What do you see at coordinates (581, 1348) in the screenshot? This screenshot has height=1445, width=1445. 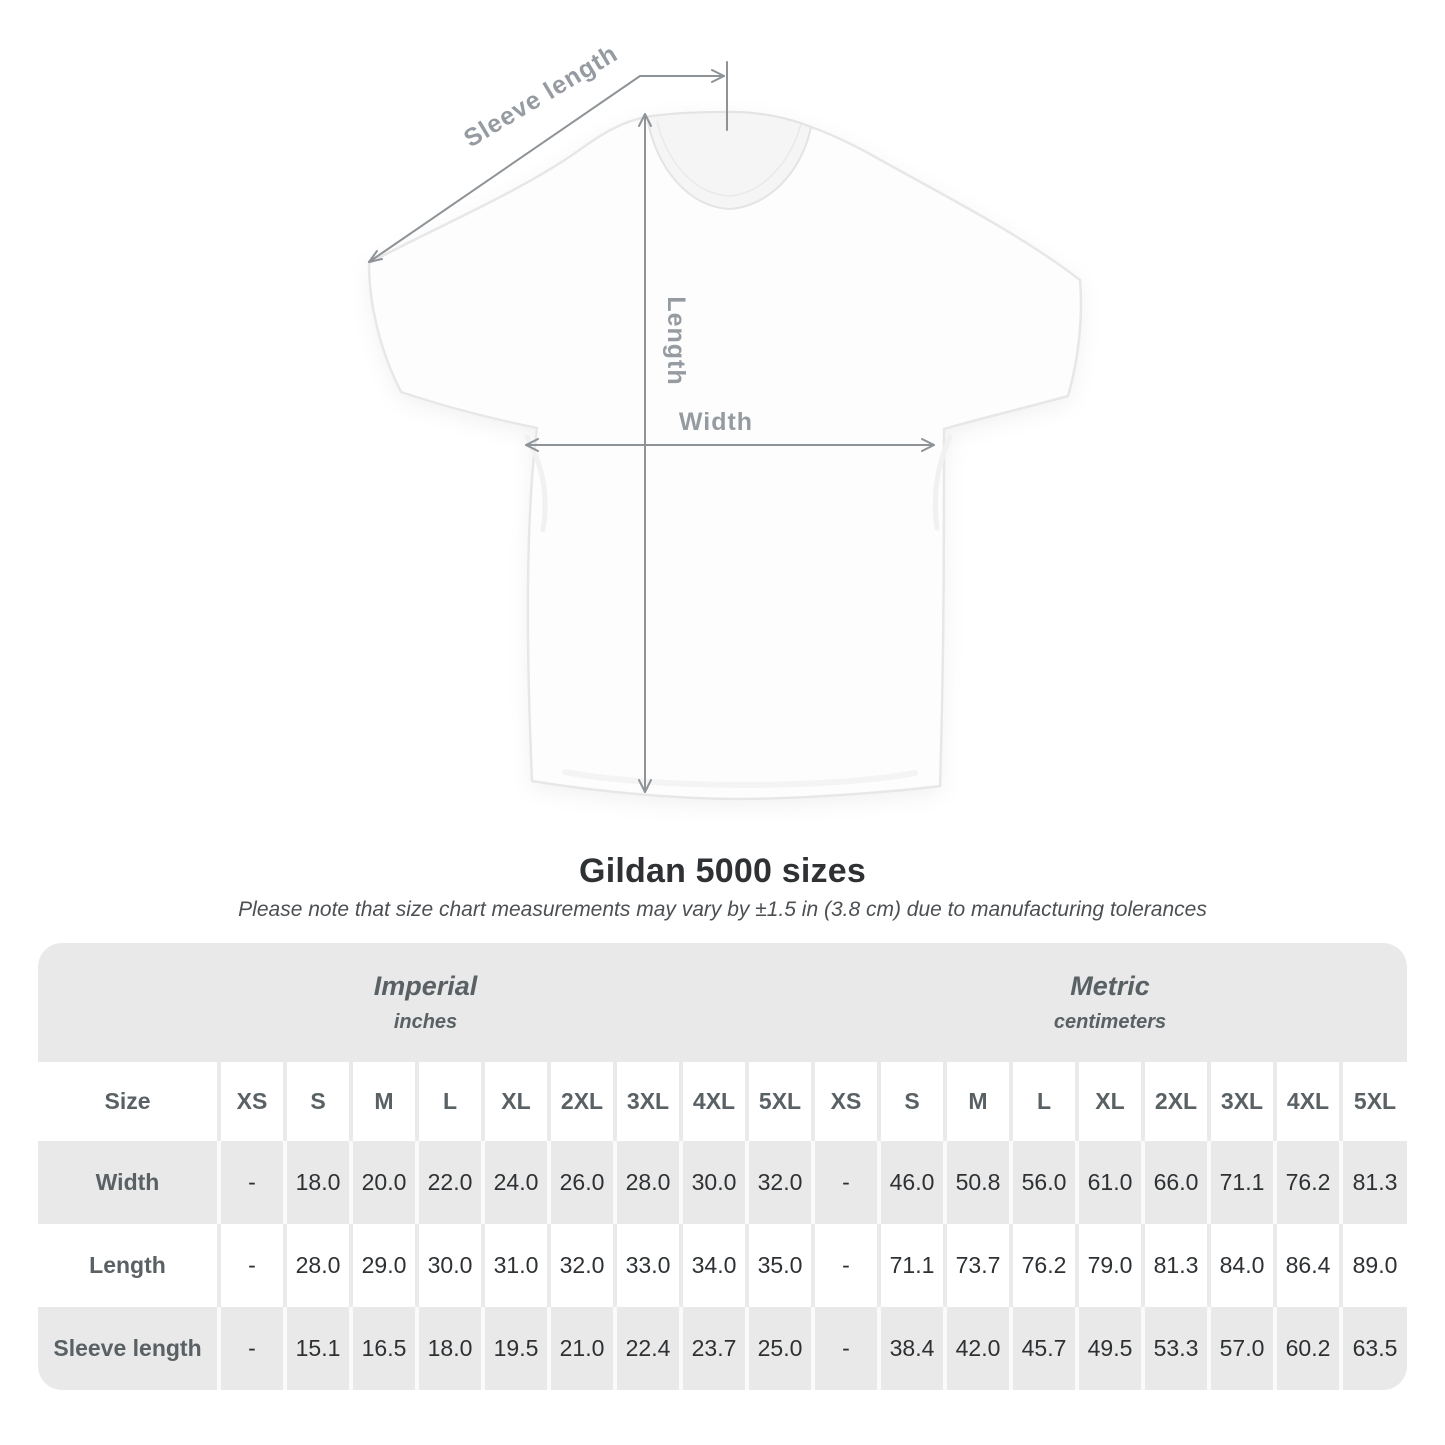 I see `value-cell: 21.0` at bounding box center [581, 1348].